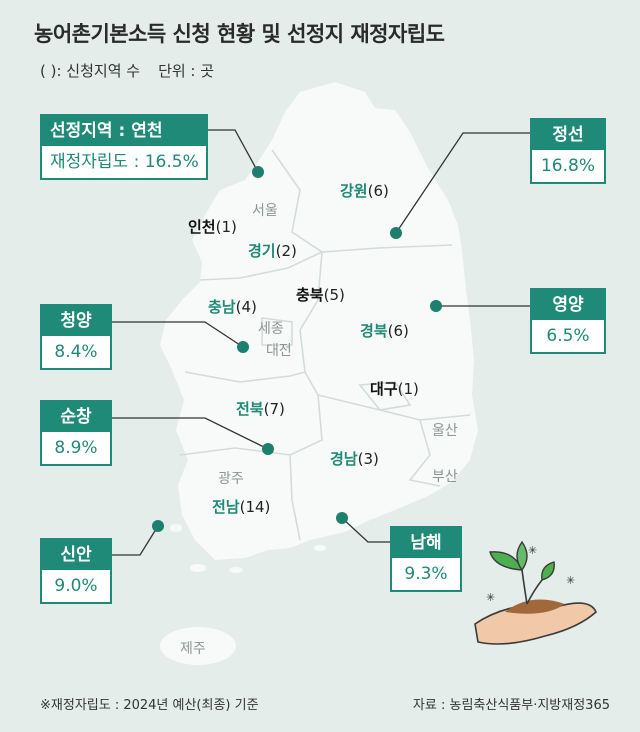 Image resolution: width=640 pixels, height=732 pixels. I want to click on border-sejong, so click(277, 331).